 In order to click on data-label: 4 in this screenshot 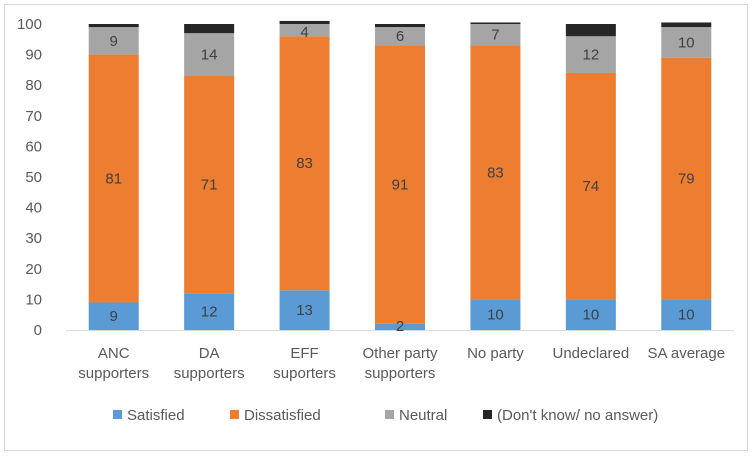, I will do `click(304, 32)`.